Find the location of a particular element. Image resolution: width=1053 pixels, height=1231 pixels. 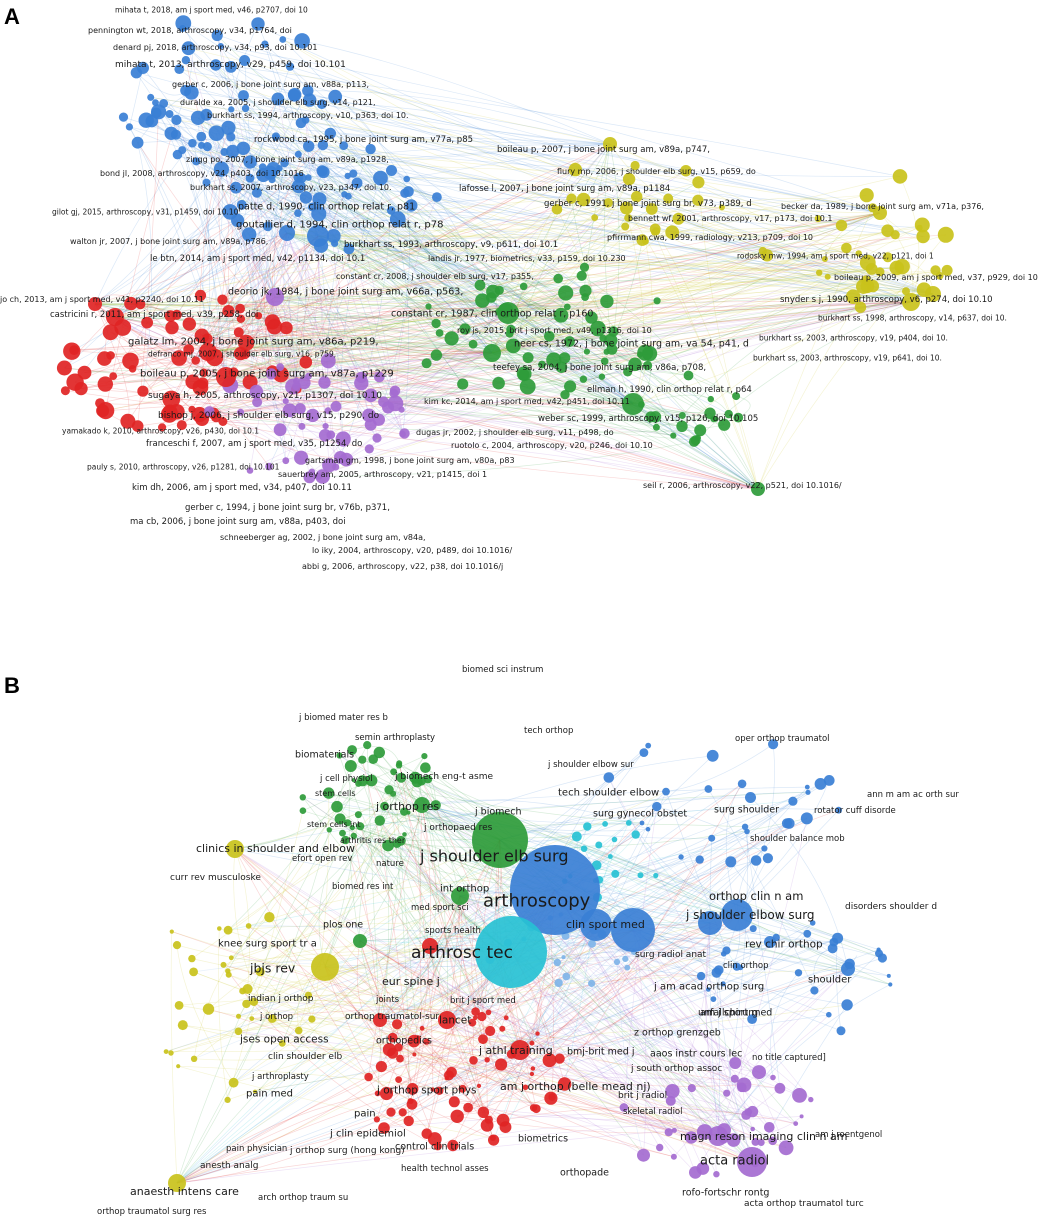

node-label: control clin trials is located at coordinates (434, 1146).